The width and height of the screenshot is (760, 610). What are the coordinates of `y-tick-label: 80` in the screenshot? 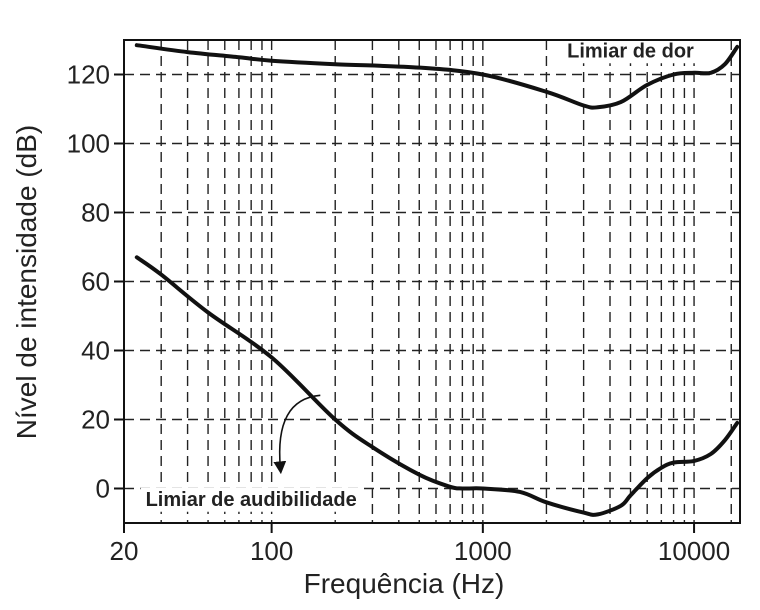 It's located at (95, 213).